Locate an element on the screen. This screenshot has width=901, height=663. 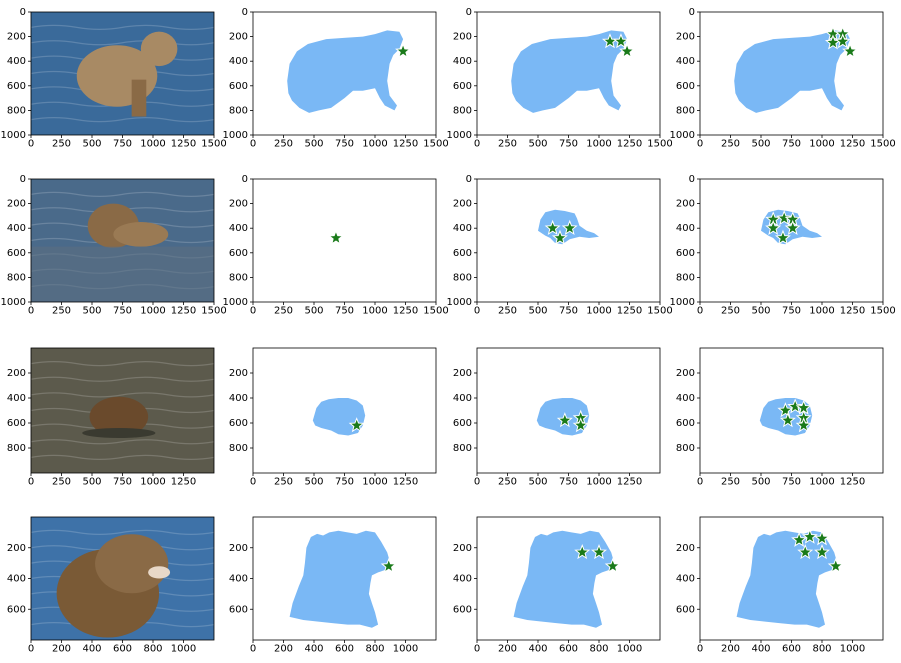
panel-r4-c4: 0 200 400 600 800 1000 200 400 600 is located at coordinates (780, 585).